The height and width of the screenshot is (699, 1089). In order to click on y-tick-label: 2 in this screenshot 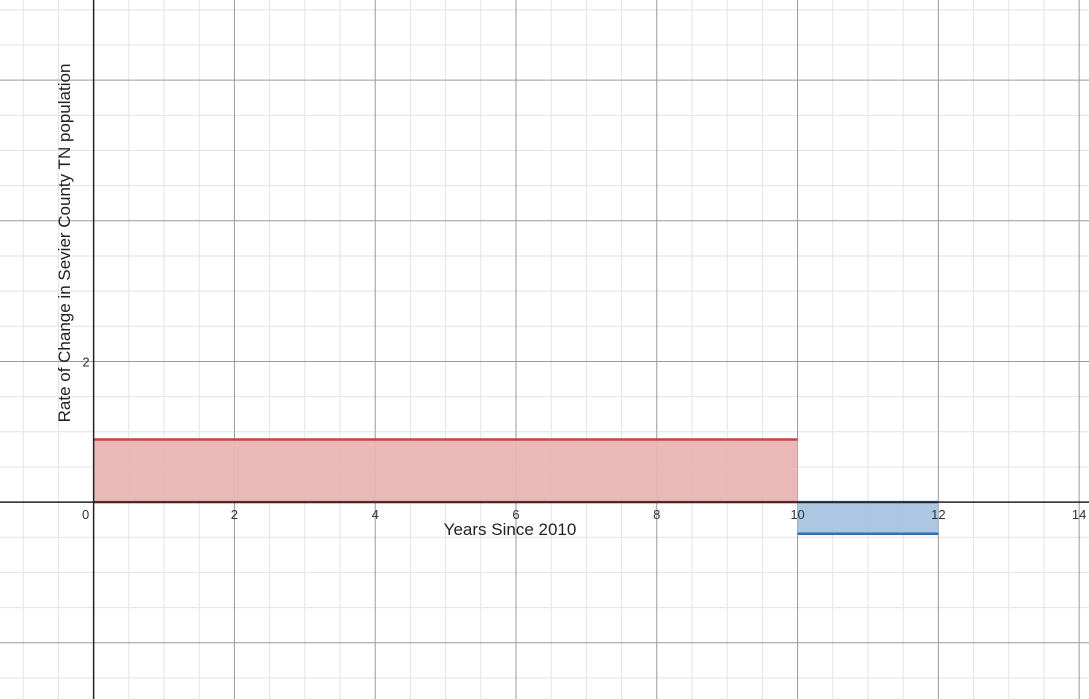, I will do `click(85, 361)`.